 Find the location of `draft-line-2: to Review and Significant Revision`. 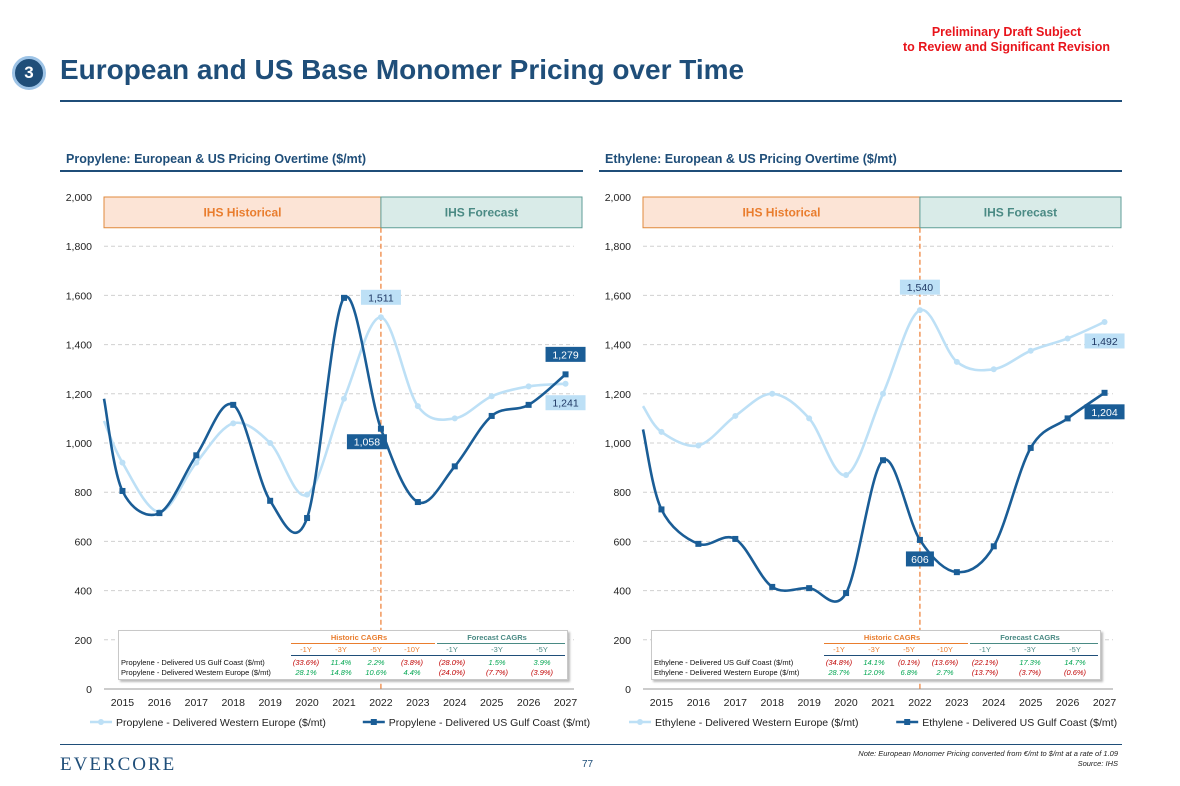

draft-line-2: to Review and Significant Revision is located at coordinates (1006, 47).